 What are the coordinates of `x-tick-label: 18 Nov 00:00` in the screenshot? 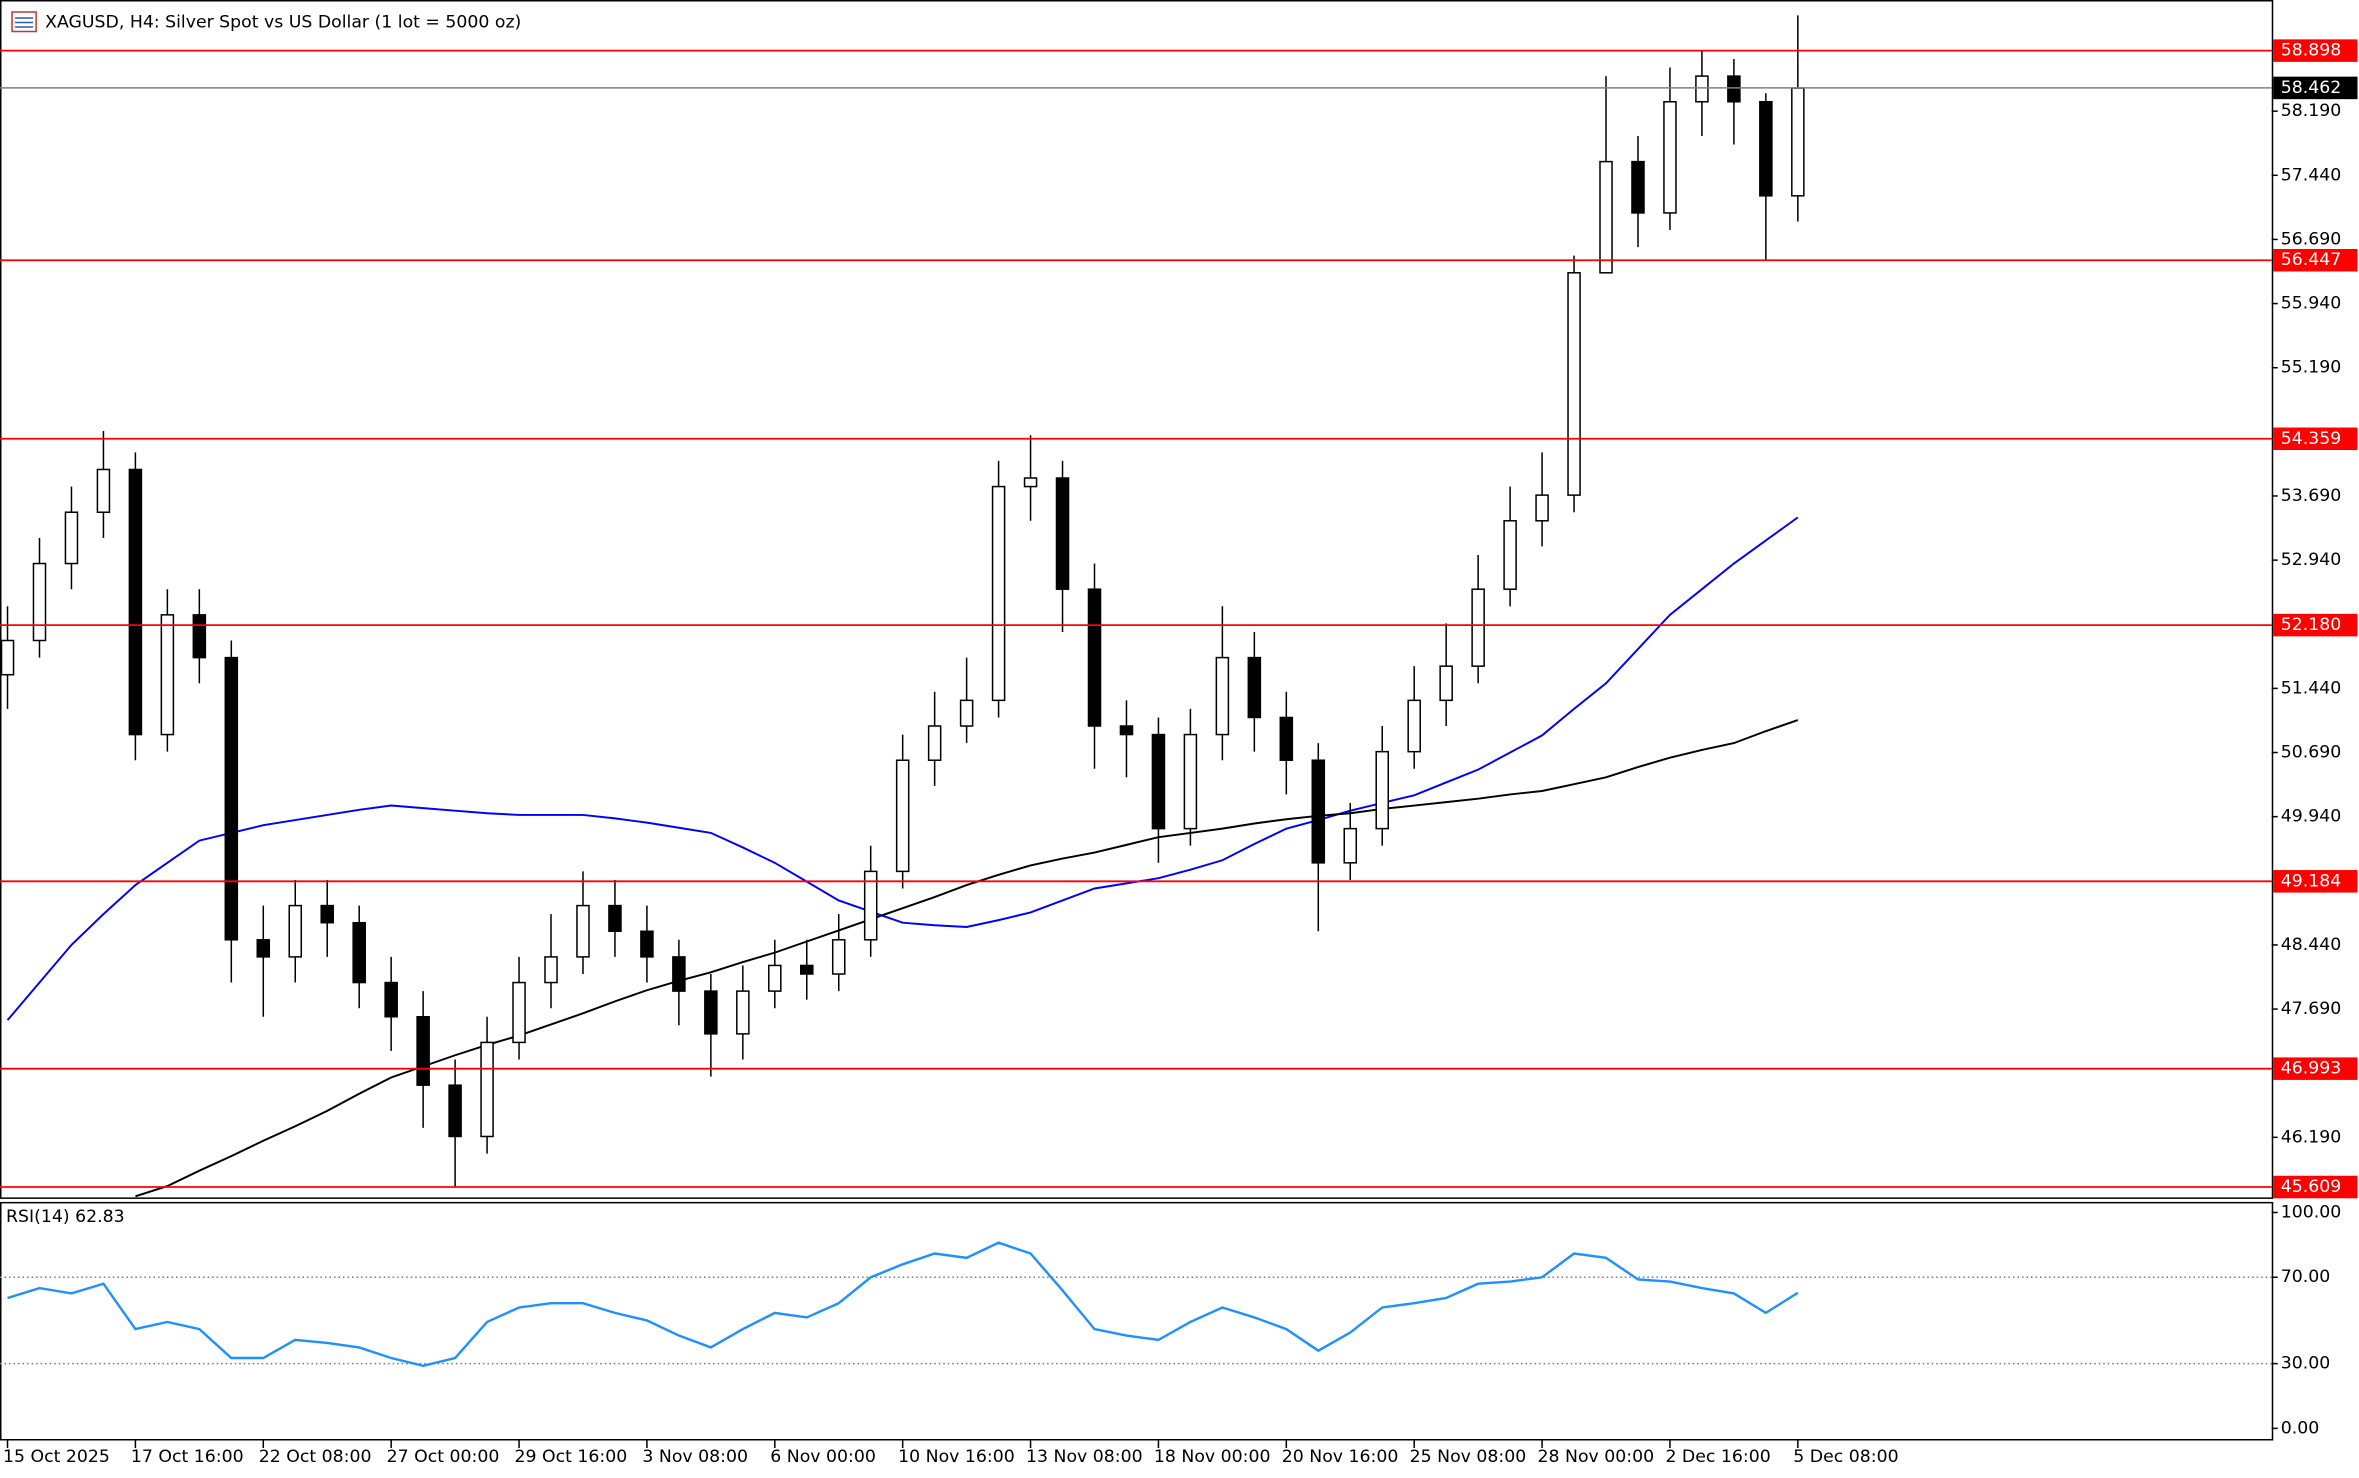 It's located at (1212, 1457).